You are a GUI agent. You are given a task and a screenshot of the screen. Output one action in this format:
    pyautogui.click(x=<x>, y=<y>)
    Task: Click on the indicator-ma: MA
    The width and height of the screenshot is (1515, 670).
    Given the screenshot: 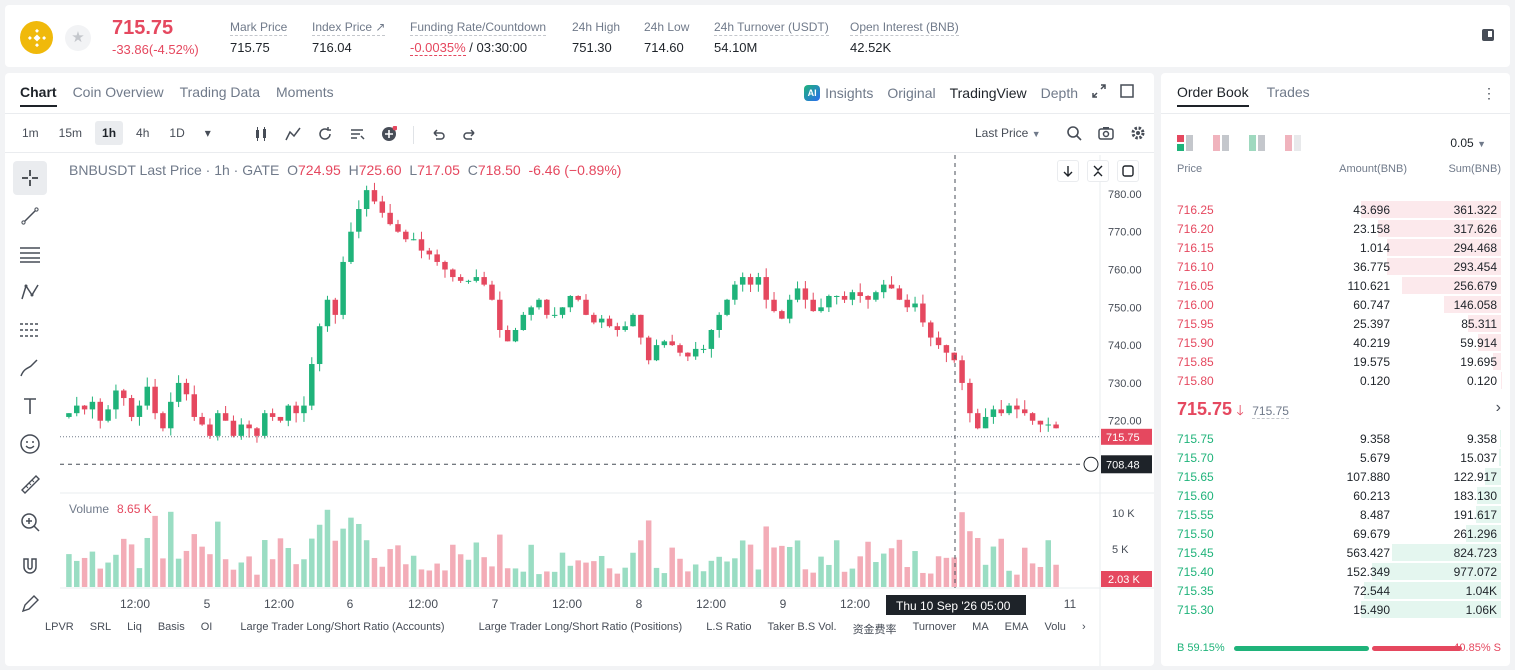 What is the action you would take?
    pyautogui.click(x=980, y=627)
    